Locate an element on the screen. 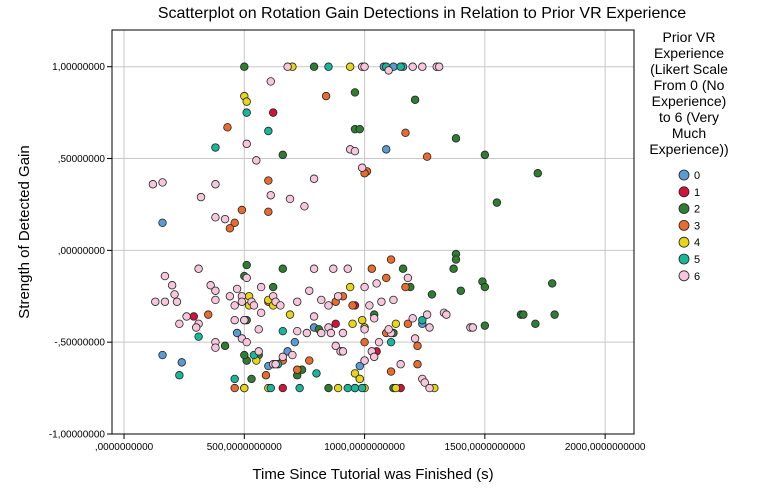  legend-label: 0 is located at coordinates (697, 176).